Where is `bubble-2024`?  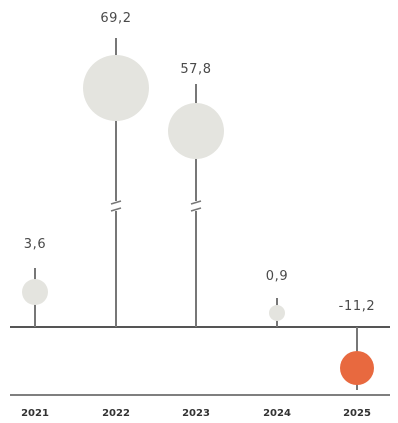
bubble-2024 is located at coordinates (277, 313).